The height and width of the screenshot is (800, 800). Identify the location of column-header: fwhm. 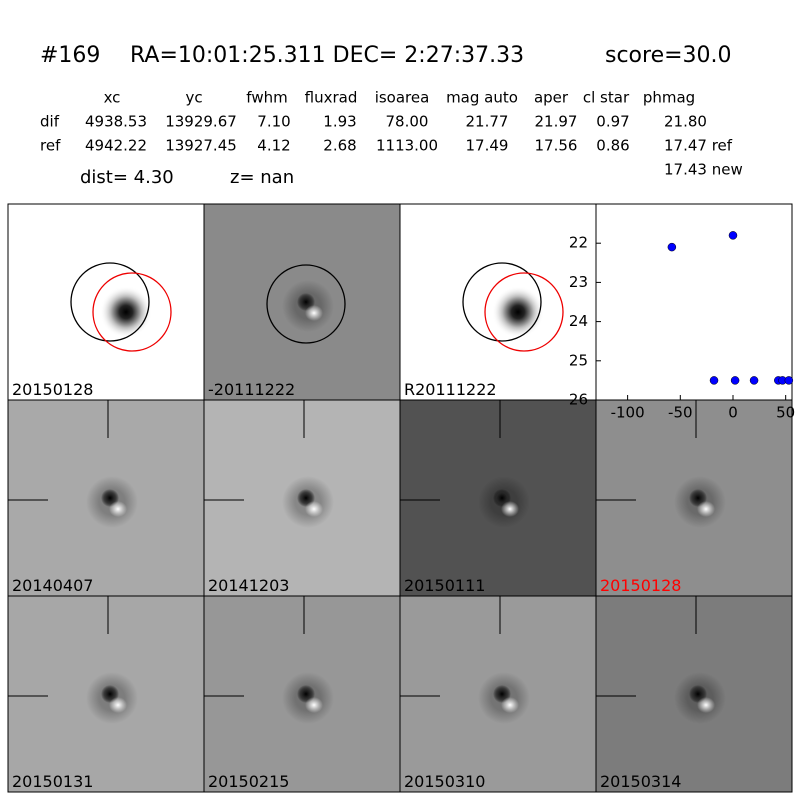
(266, 98).